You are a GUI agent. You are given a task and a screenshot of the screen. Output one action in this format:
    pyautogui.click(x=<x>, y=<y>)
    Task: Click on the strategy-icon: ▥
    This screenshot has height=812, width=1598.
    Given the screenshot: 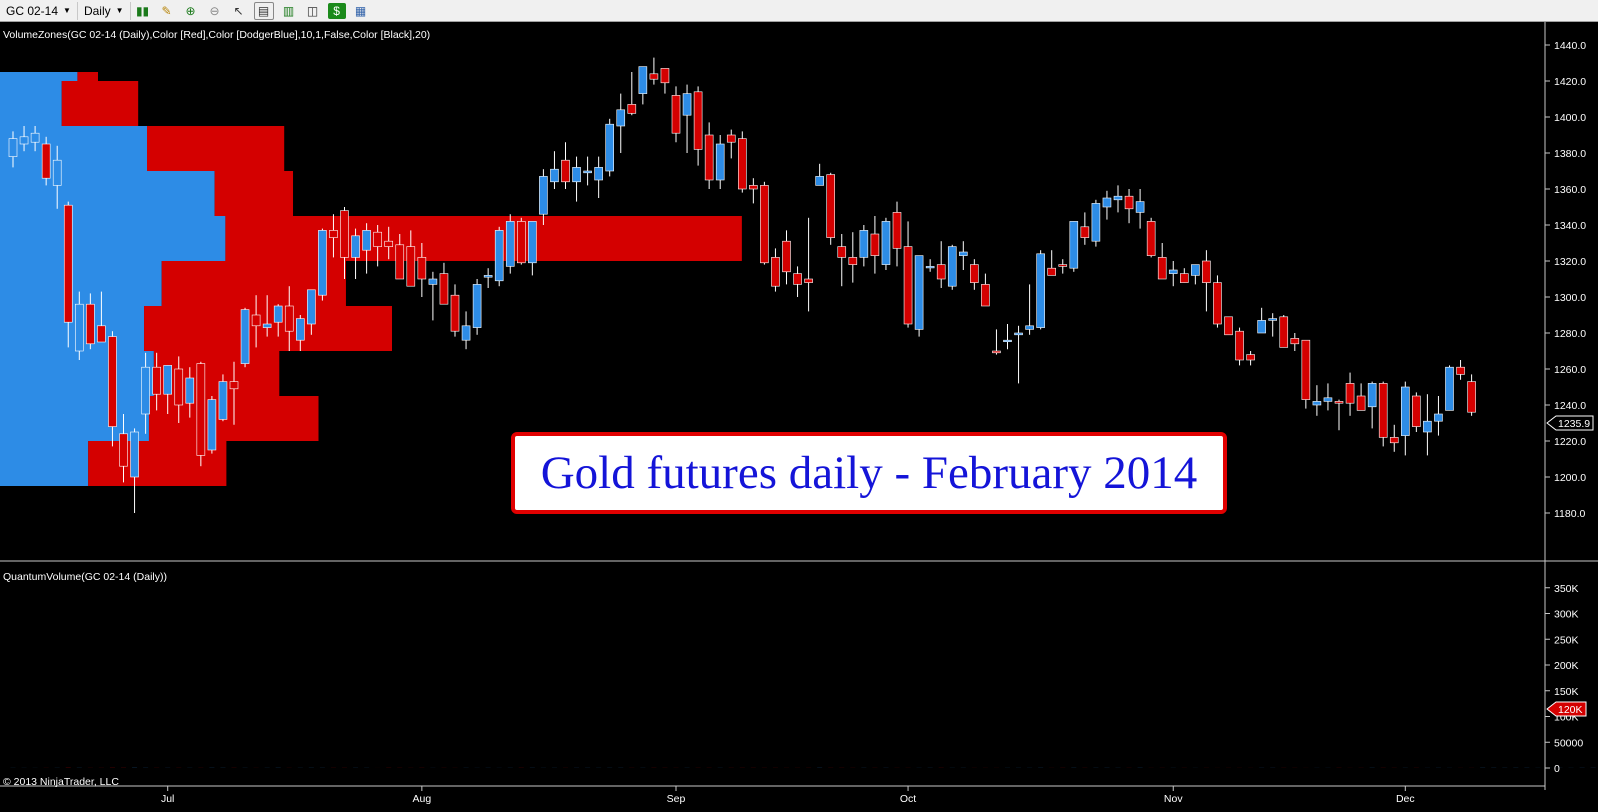 What is the action you would take?
    pyautogui.click(x=288, y=10)
    